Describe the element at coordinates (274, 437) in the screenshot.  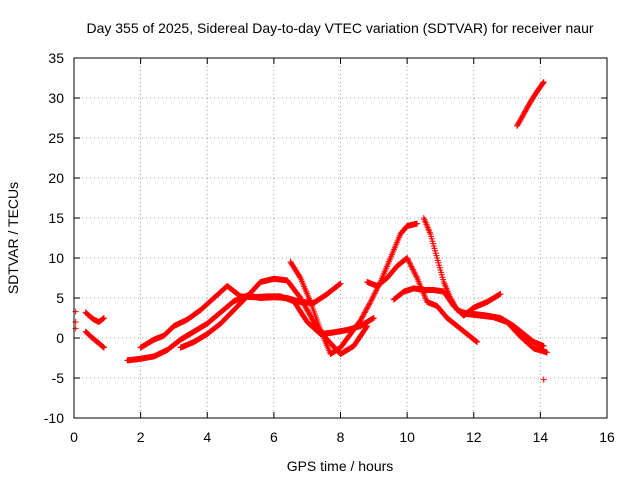
I see `x-tick-label: 6` at that location.